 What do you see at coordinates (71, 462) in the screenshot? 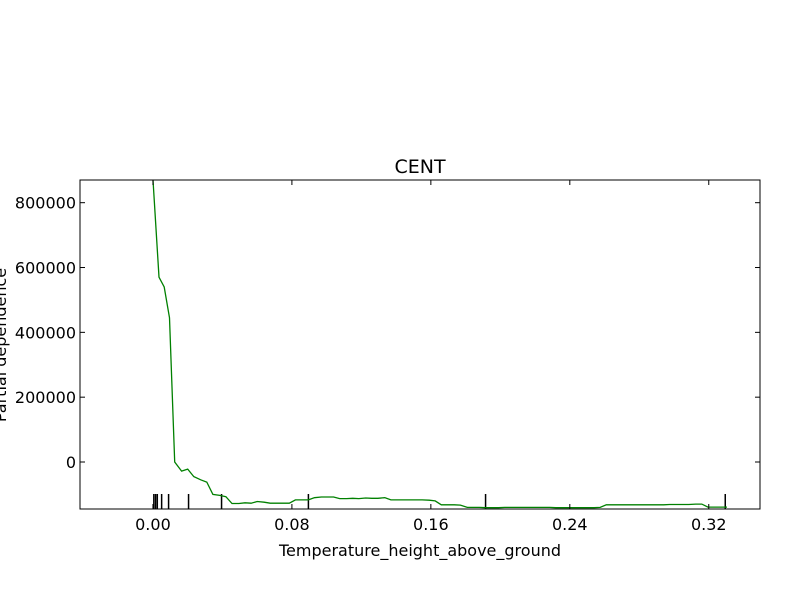
I see `y-tick-label: 0` at bounding box center [71, 462].